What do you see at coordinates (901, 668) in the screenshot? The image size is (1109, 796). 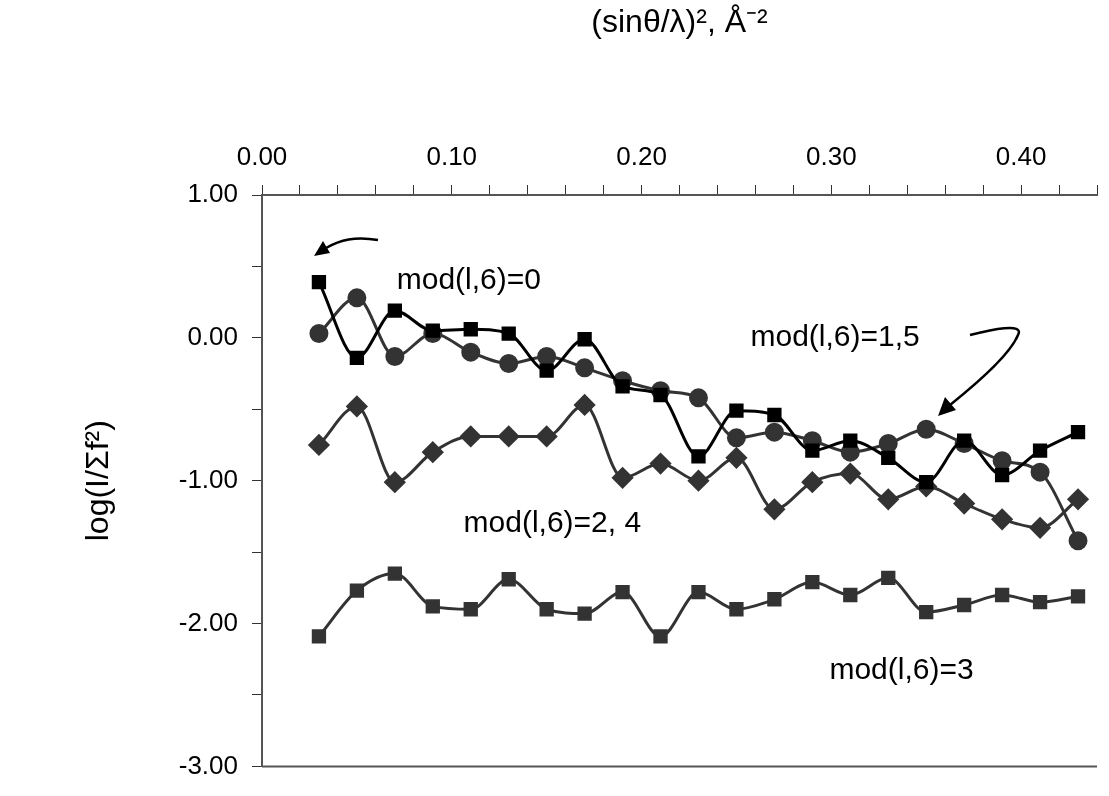 I see `series-label: mod(l,6)=3` at bounding box center [901, 668].